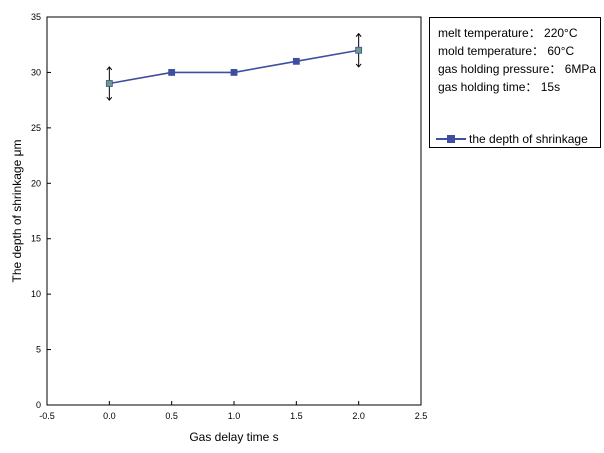 The width and height of the screenshot is (604, 453). Describe the element at coordinates (41, 211) in the screenshot. I see `y-axis-ticks: 0 5 10 15 20 25 30 35` at that location.